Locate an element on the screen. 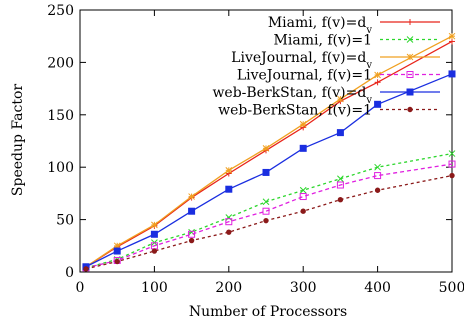 This screenshot has width=464, height=324. x-tick-label: 100 is located at coordinates (154, 288).